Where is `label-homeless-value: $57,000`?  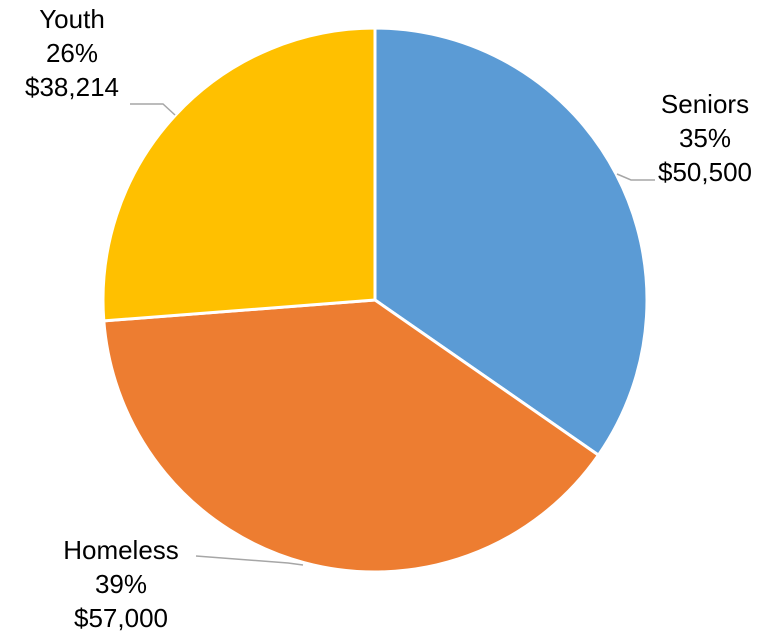
label-homeless-value: $57,000 is located at coordinates (121, 618).